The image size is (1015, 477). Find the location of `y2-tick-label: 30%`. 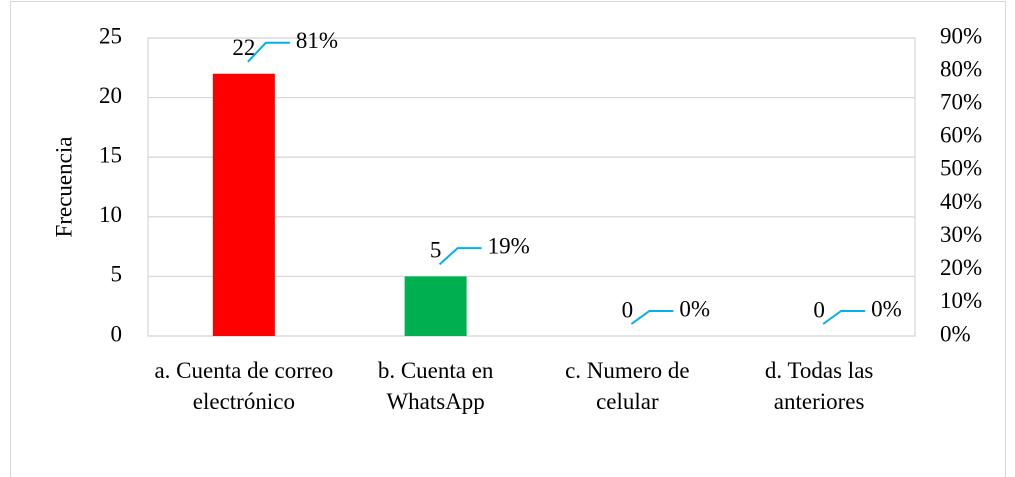

y2-tick-label: 30% is located at coordinates (961, 234).